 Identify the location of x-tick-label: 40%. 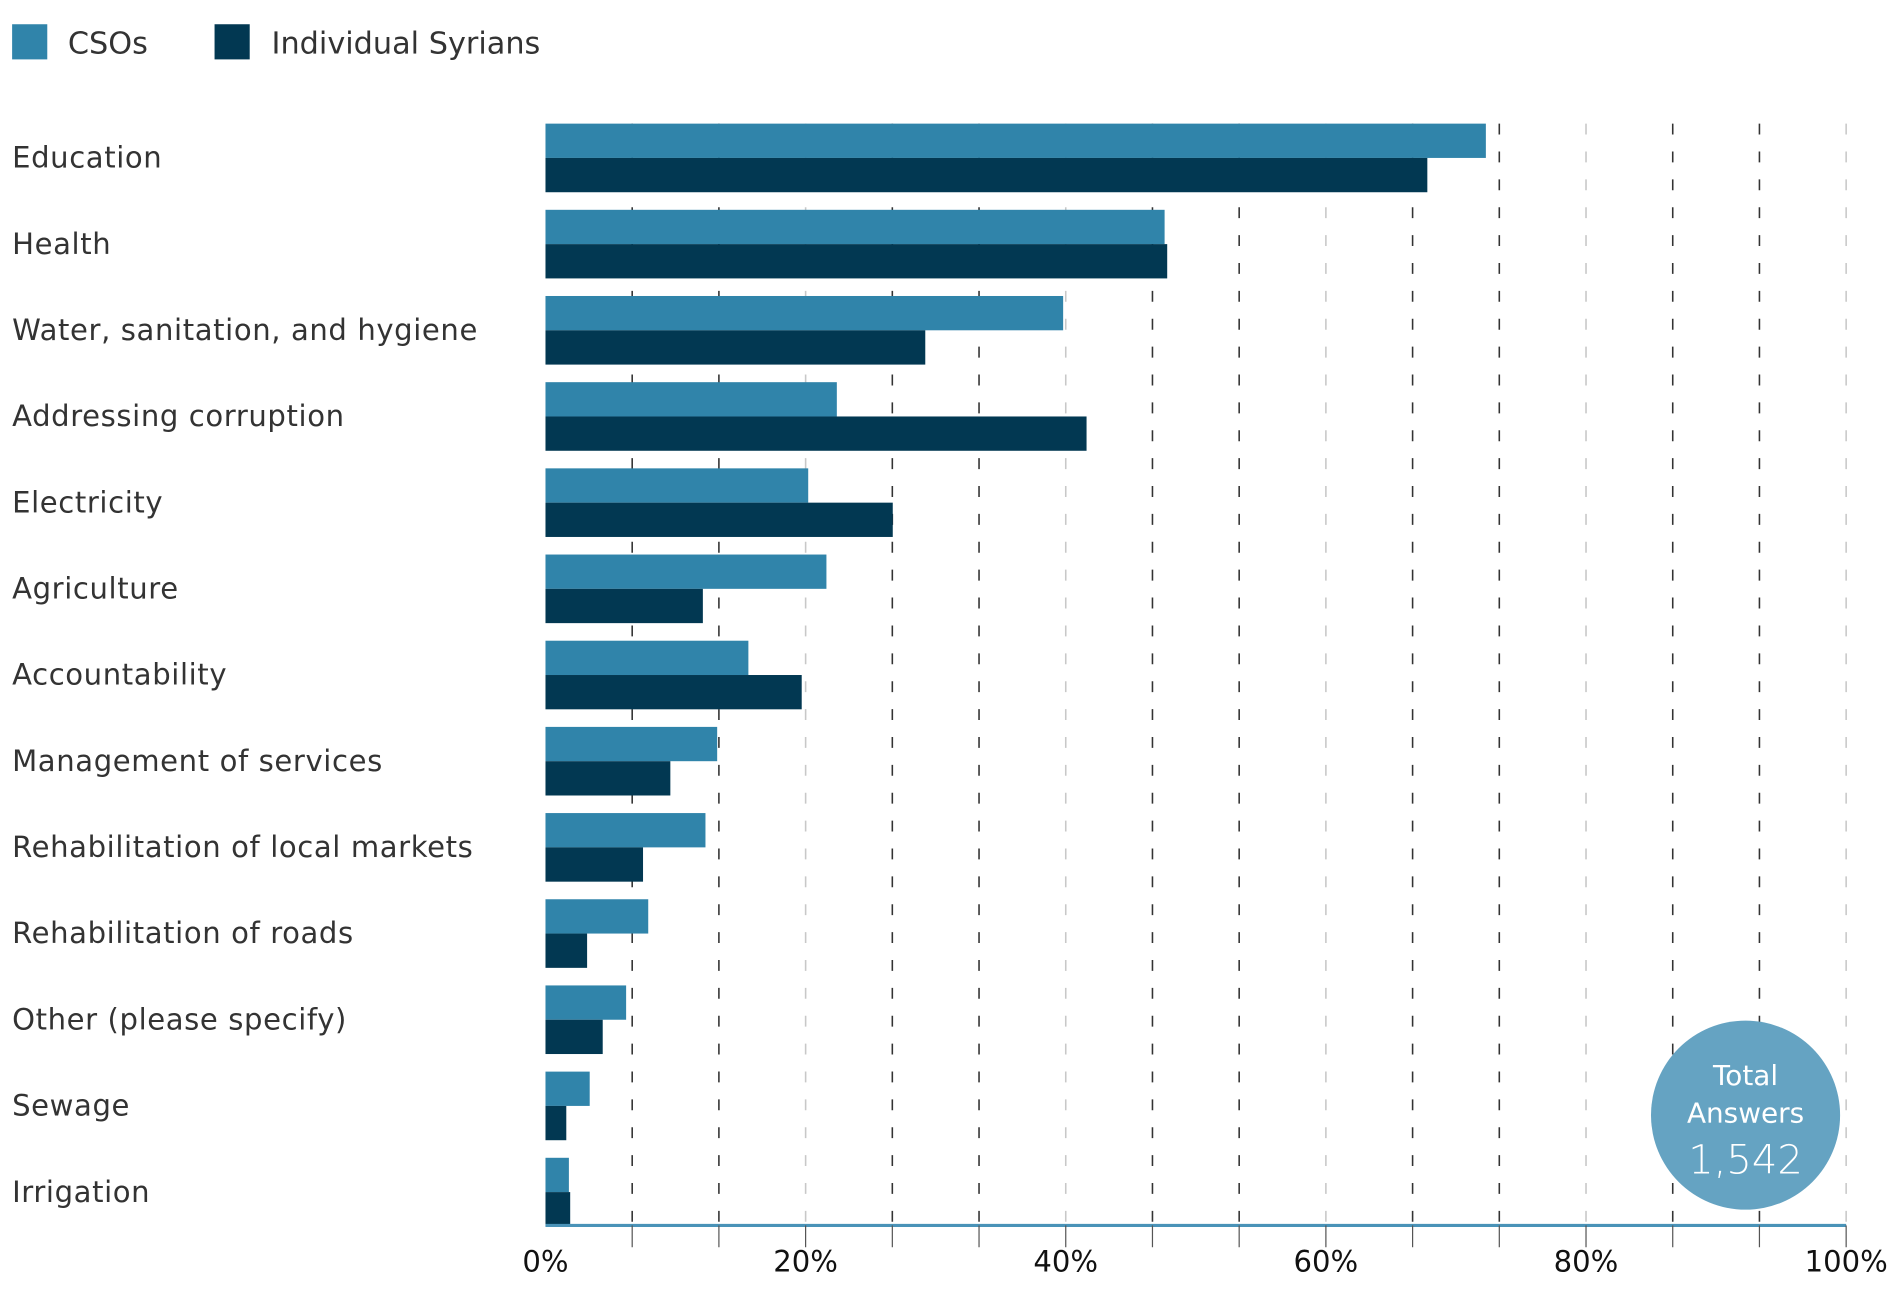
(1065, 1261).